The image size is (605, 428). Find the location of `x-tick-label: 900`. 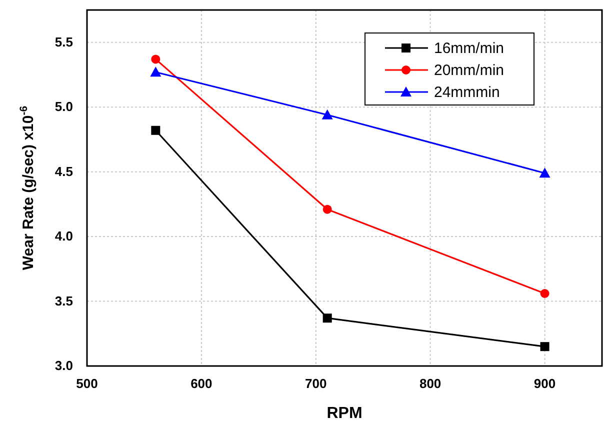

x-tick-label: 900 is located at coordinates (545, 383).